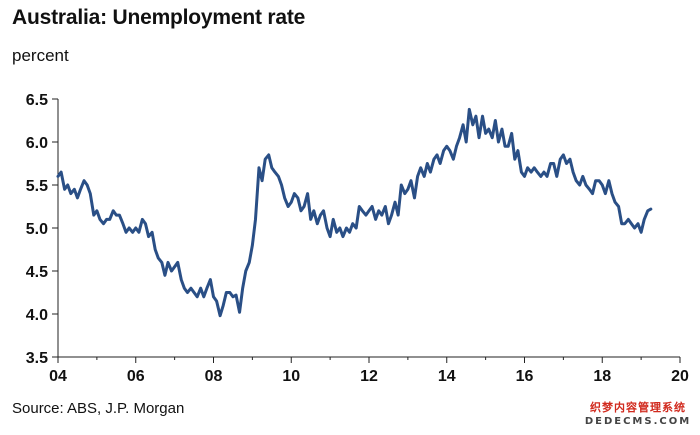  Describe the element at coordinates (37, 315) in the screenshot. I see `y-tick-label: 4.0` at that location.